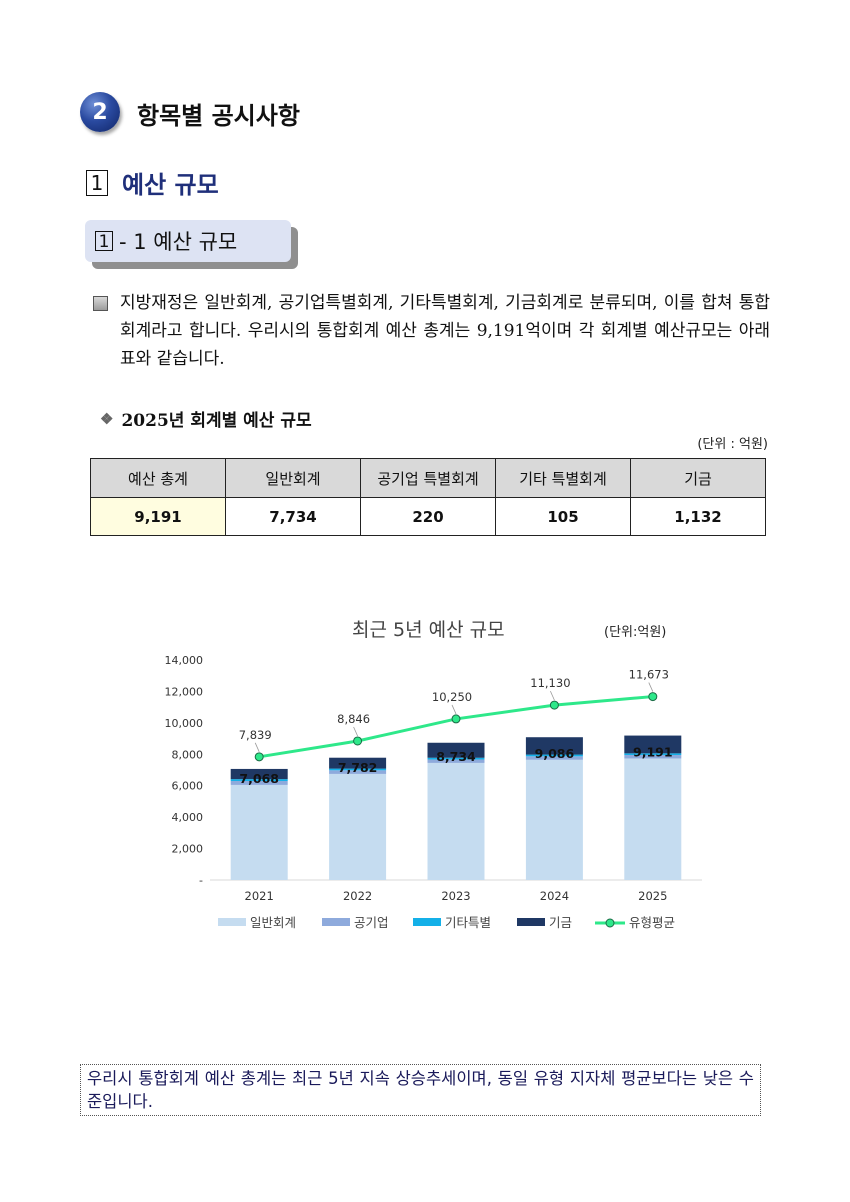  I want to click on legend-label: 공기업, so click(371, 922).